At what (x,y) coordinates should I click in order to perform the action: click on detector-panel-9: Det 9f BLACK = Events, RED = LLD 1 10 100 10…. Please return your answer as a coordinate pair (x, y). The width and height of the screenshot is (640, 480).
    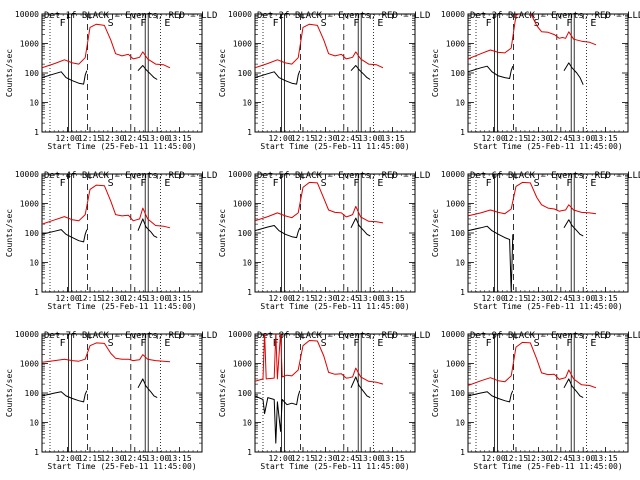
    Looking at the image, I should click on (535, 400).